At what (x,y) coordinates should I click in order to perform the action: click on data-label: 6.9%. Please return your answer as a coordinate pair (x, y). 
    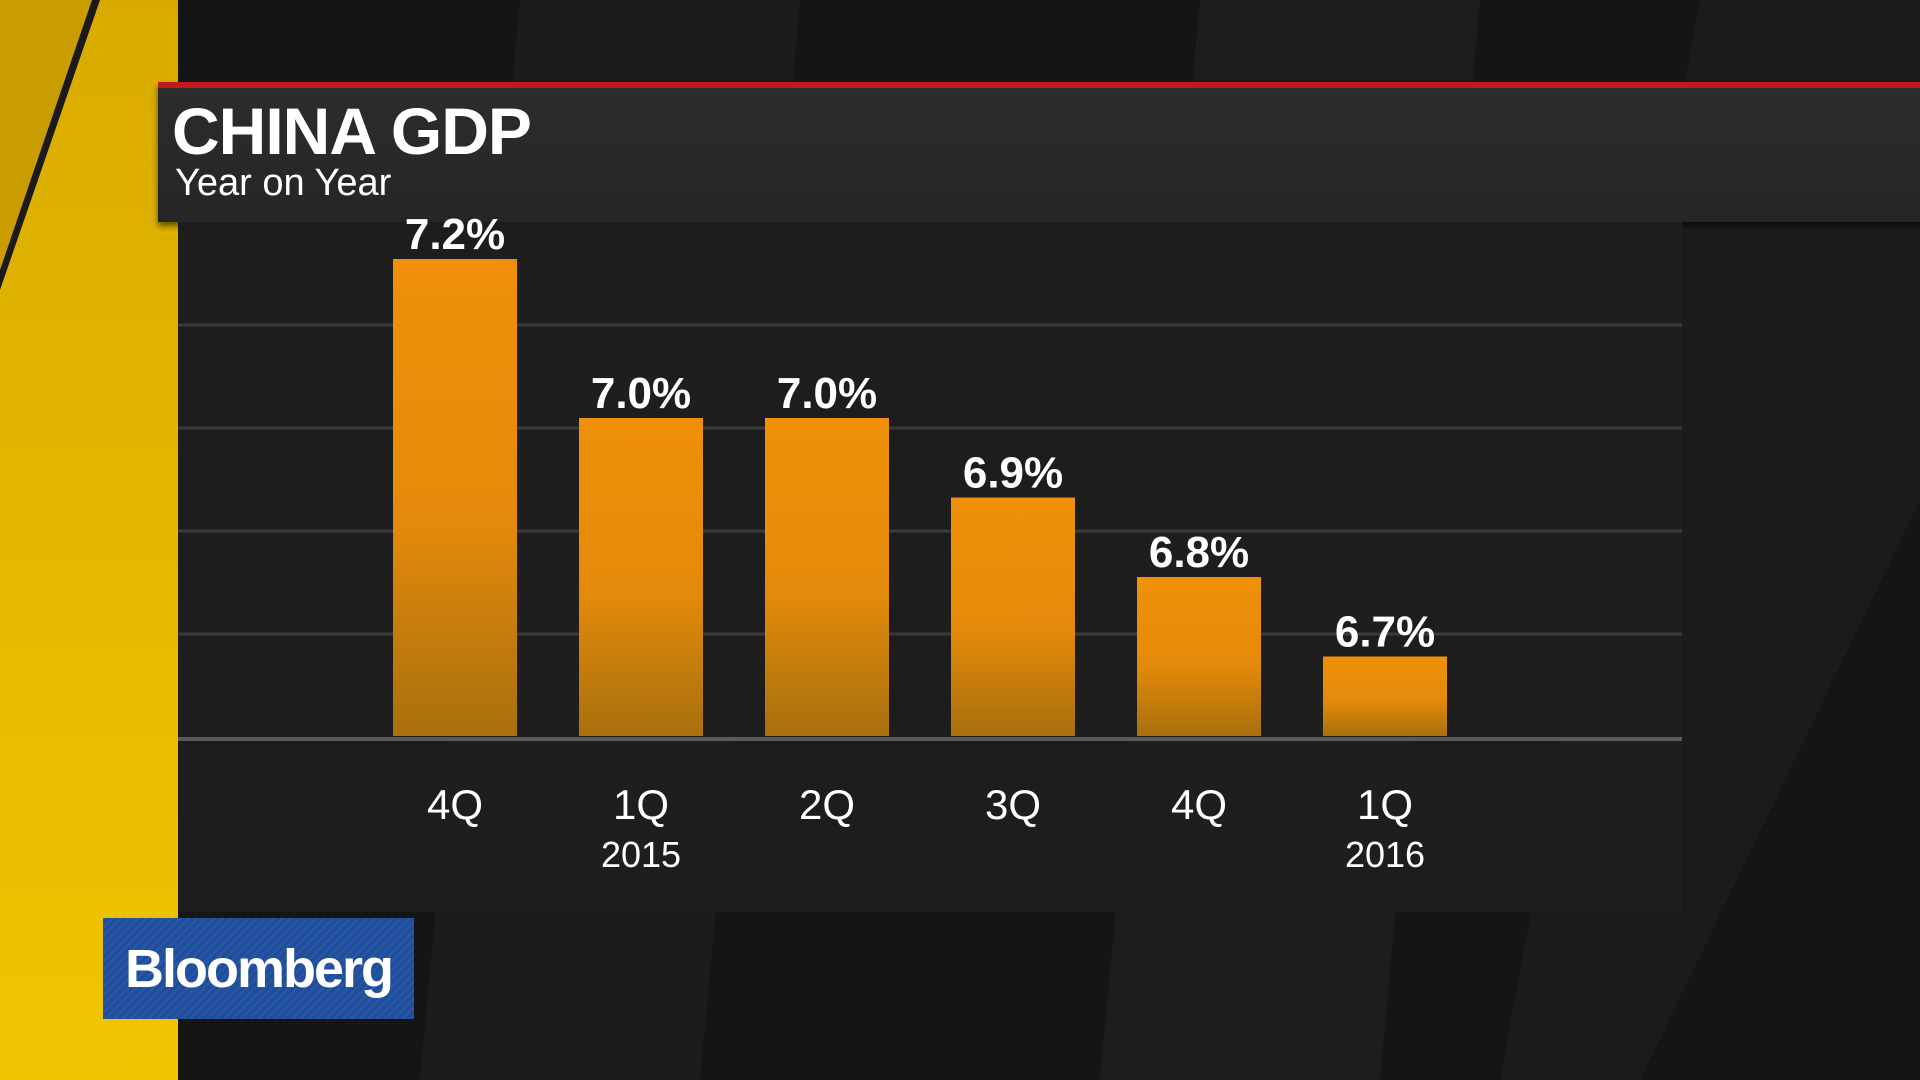
    Looking at the image, I should click on (1013, 473).